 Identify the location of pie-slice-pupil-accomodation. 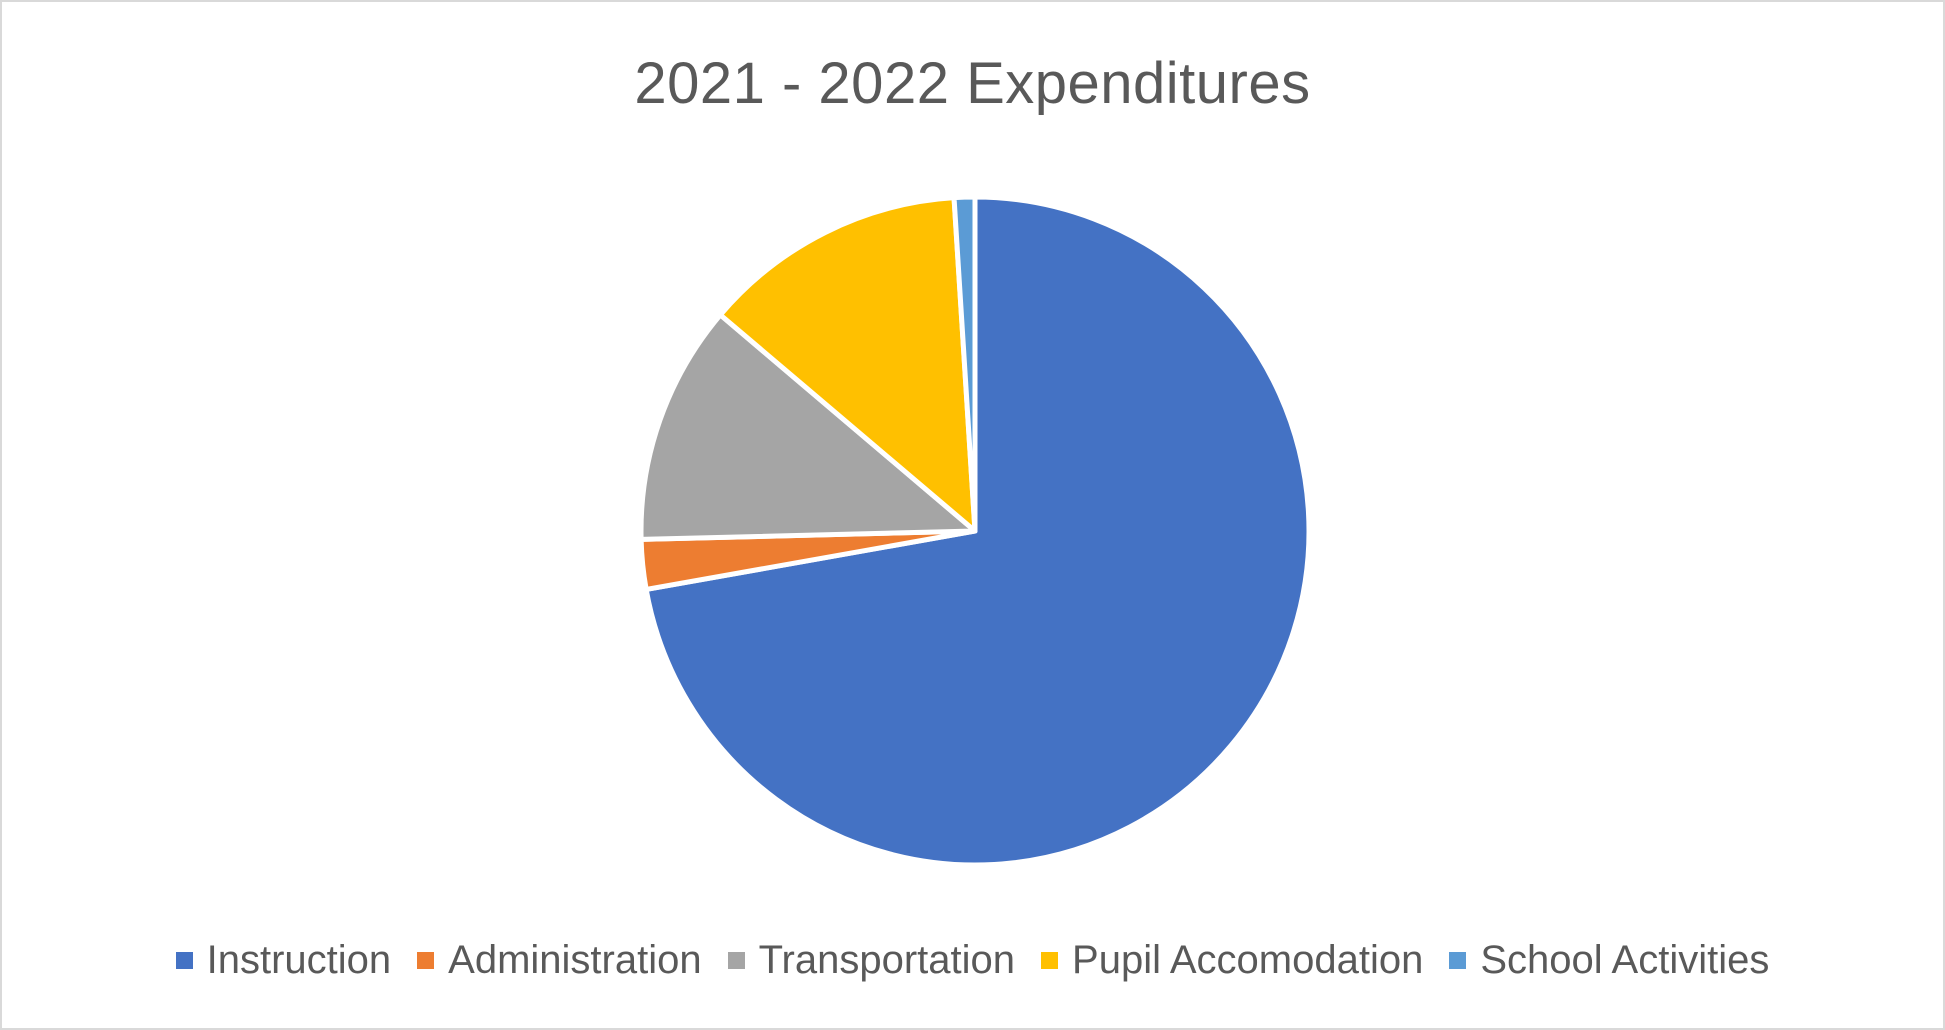
(847, 364).